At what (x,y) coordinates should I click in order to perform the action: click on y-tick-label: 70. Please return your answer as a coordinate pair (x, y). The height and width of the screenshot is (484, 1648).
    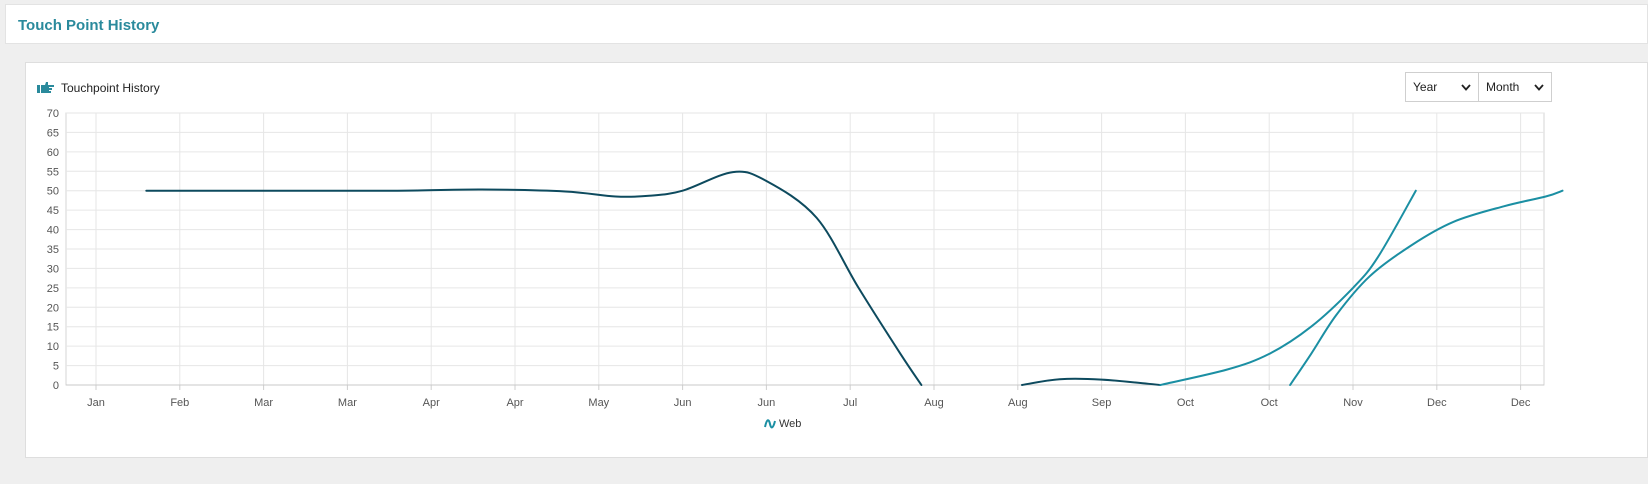
    Looking at the image, I should click on (53, 114).